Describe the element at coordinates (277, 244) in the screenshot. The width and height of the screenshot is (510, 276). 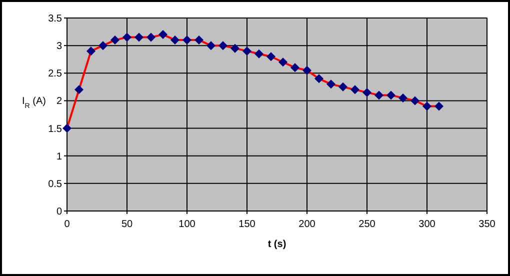
I see `x-axis-title: t (s)` at that location.